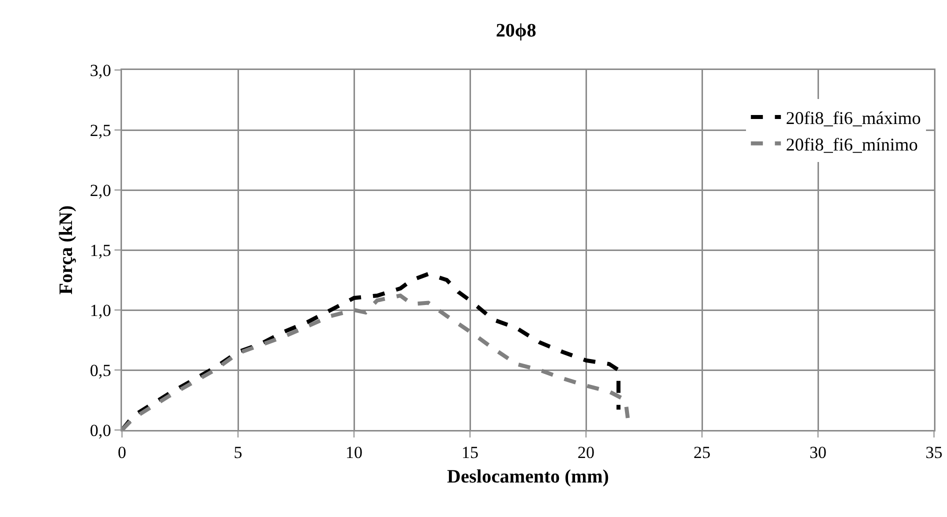 This screenshot has height=517, width=947. What do you see at coordinates (66, 250) in the screenshot?
I see `y-axis-title: Força (kN)` at bounding box center [66, 250].